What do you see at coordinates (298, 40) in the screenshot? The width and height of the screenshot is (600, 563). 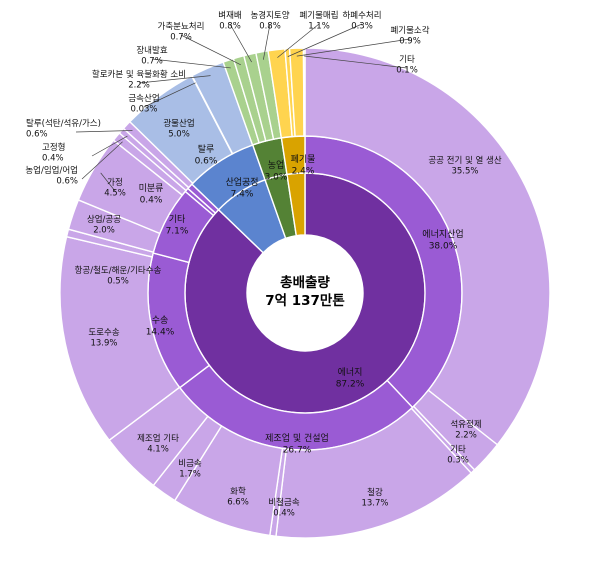 I see `leader-폐기물매립` at bounding box center [298, 40].